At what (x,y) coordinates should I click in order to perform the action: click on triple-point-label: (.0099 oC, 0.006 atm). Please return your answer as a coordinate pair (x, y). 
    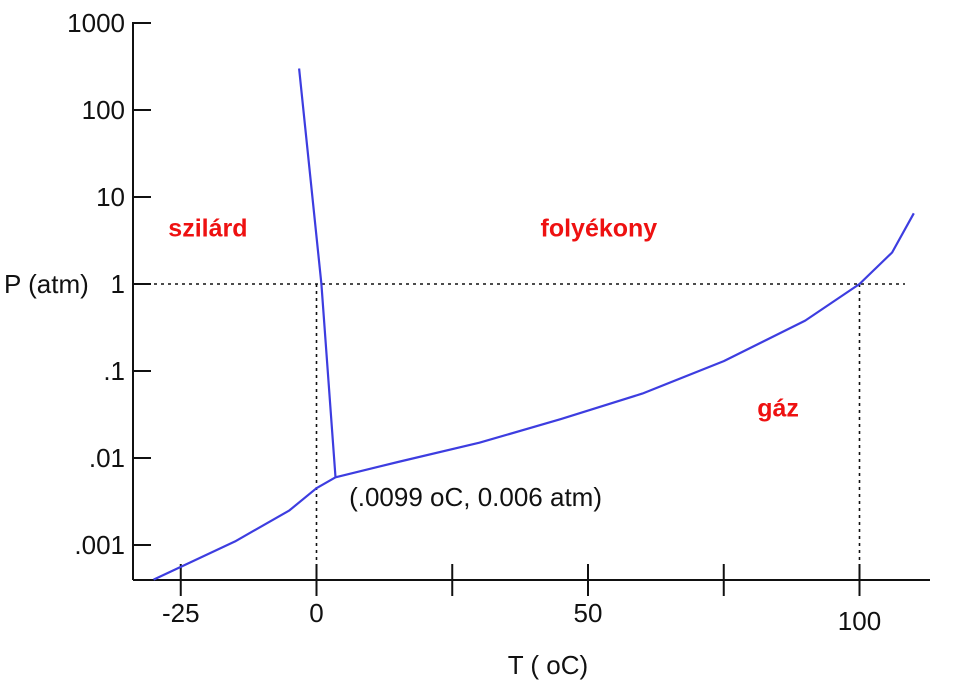
    Looking at the image, I should click on (475, 497).